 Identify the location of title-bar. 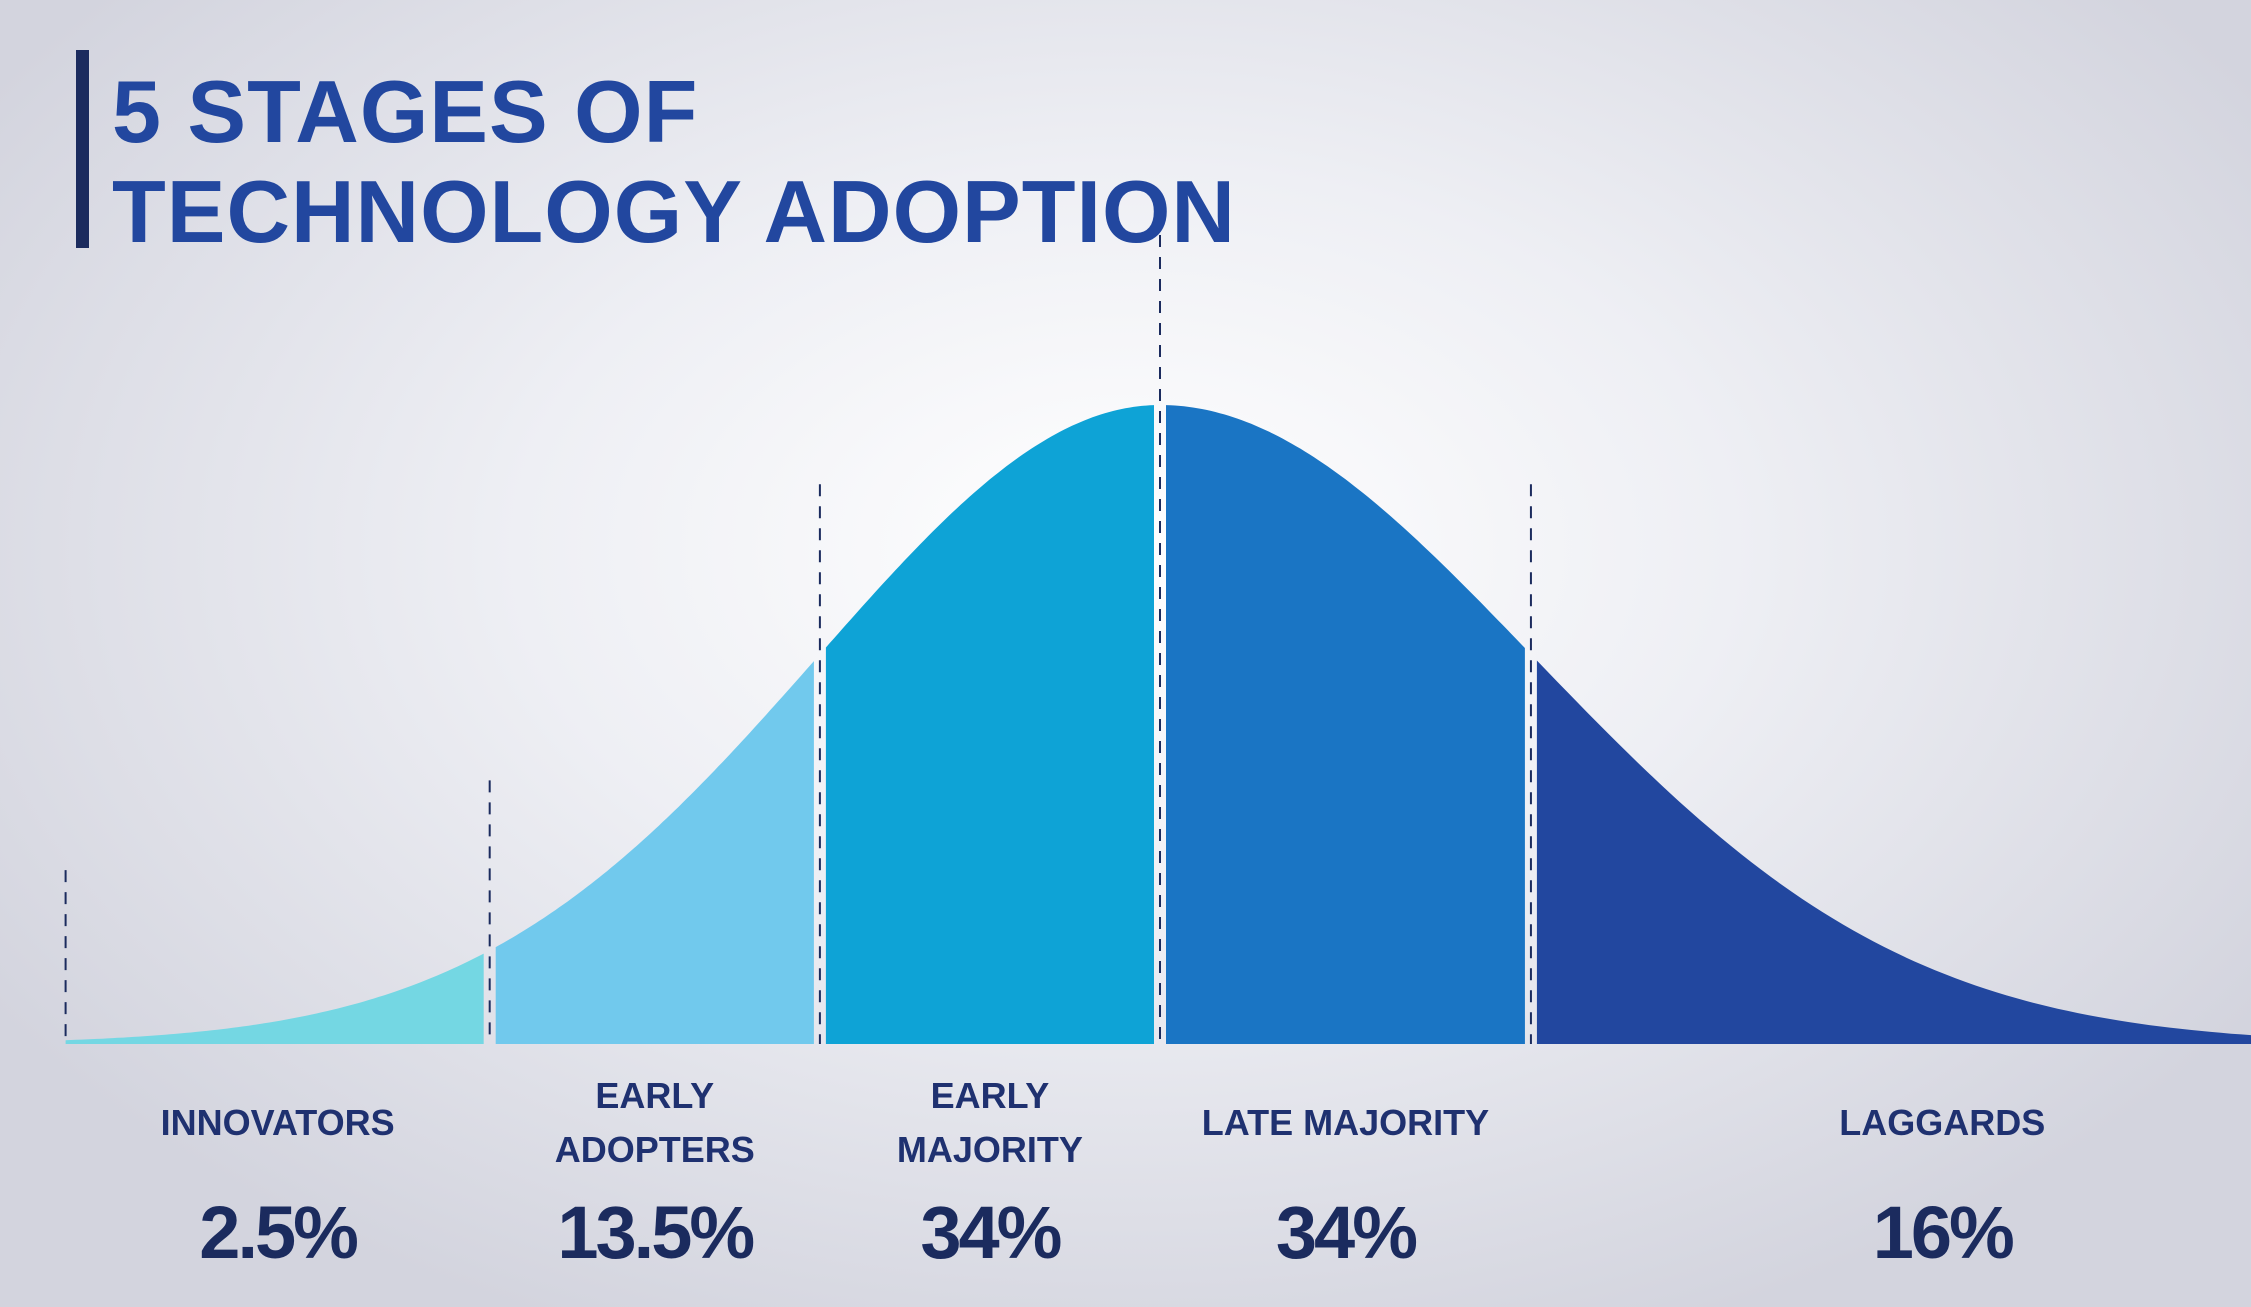
(82, 149).